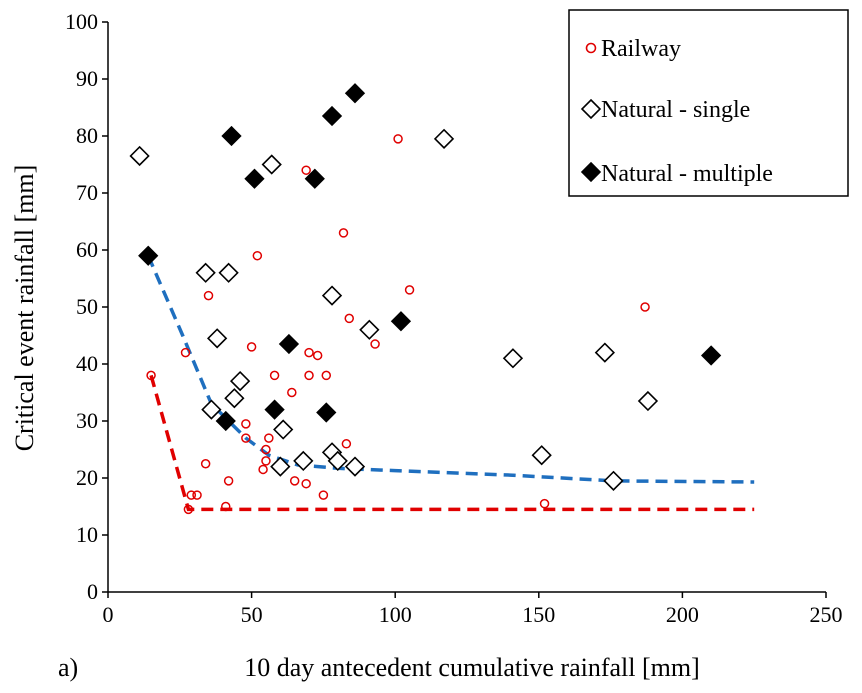  Describe the element at coordinates (395, 614) in the screenshot. I see `x-tick-label: 100` at that location.